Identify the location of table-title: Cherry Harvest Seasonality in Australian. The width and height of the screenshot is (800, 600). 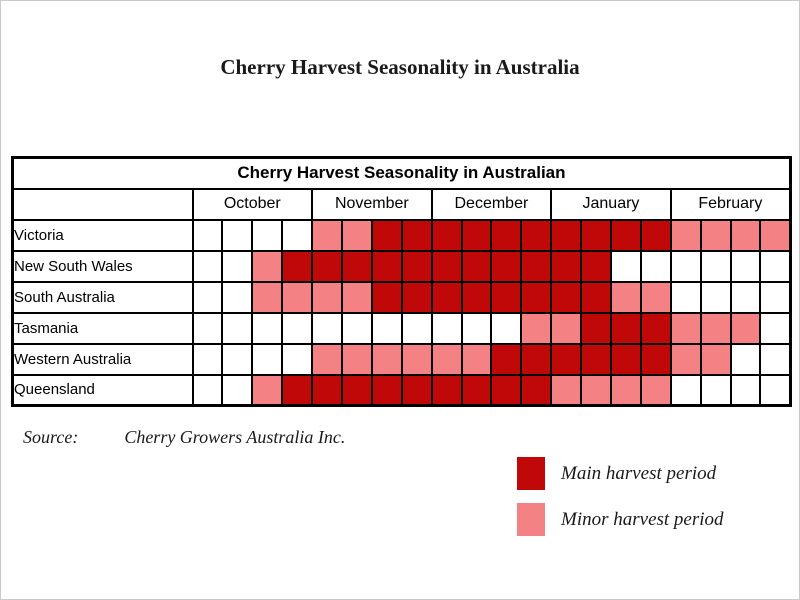
(401, 173).